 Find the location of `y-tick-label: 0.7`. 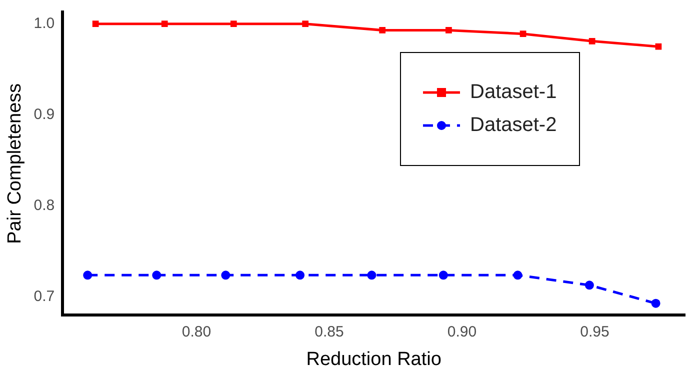

y-tick-label: 0.7 is located at coordinates (44, 297).